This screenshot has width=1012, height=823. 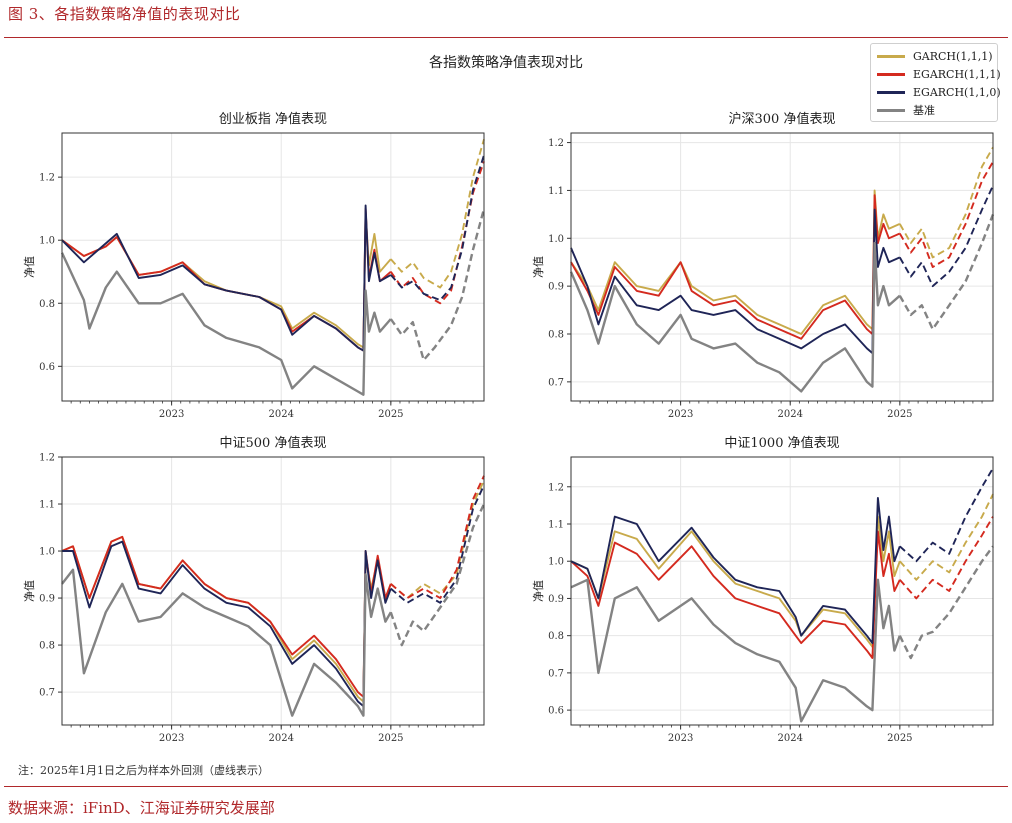 I want to click on legend-item-benchmark: 基准, so click(x=906, y=110).